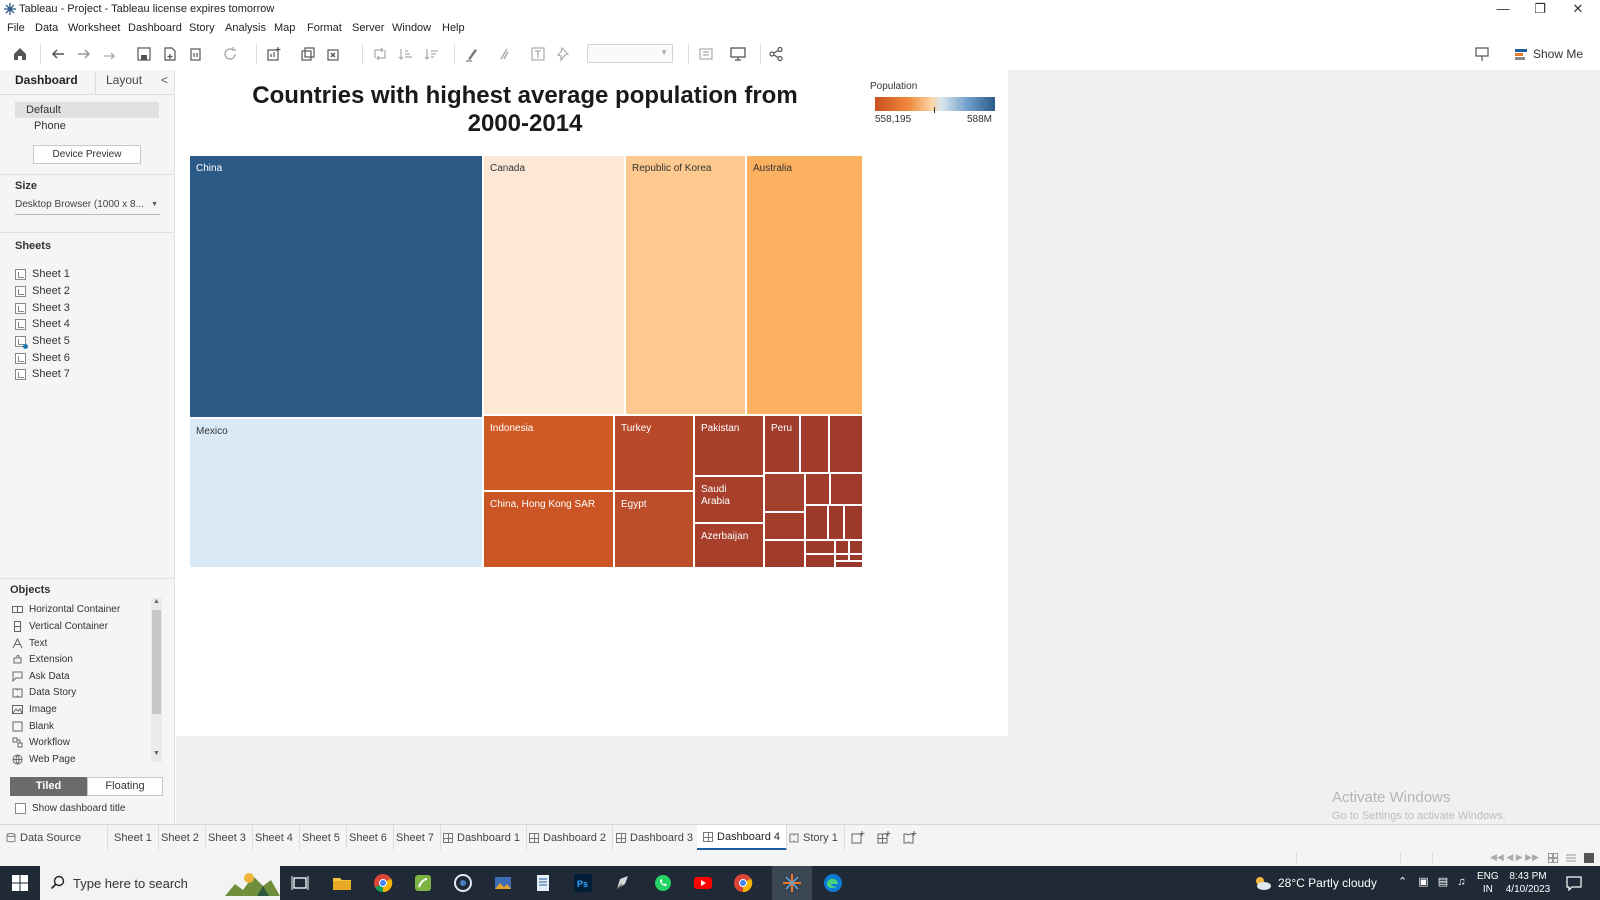  I want to click on treemap-cell: Republic of Korea, so click(685, 285).